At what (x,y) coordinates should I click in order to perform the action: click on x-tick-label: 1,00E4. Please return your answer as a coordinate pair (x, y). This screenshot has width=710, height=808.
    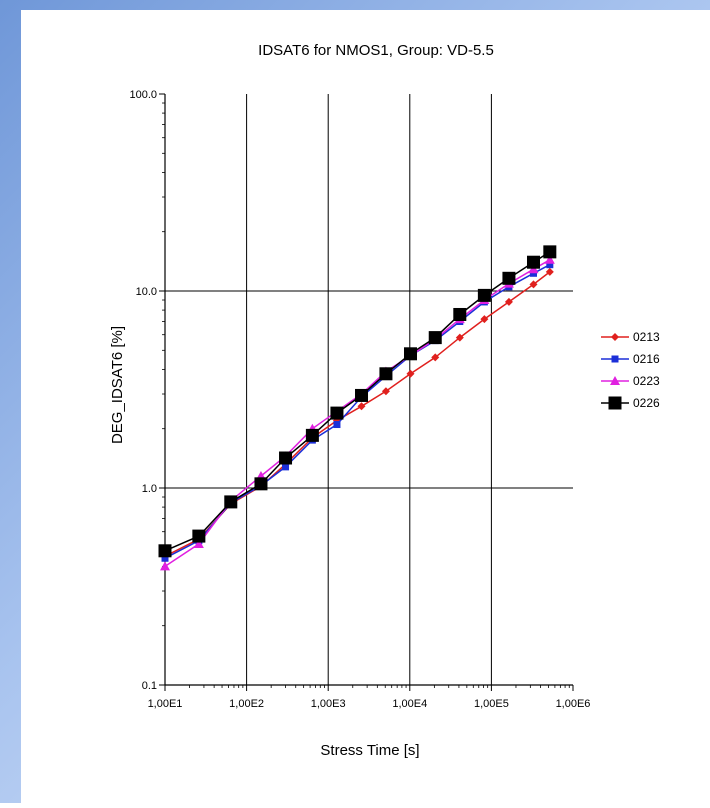
    Looking at the image, I should click on (409, 704).